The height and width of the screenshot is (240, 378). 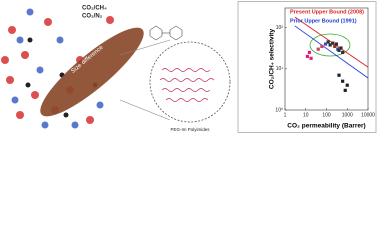 I want to click on x-tick-label: 1000, so click(x=347, y=115).